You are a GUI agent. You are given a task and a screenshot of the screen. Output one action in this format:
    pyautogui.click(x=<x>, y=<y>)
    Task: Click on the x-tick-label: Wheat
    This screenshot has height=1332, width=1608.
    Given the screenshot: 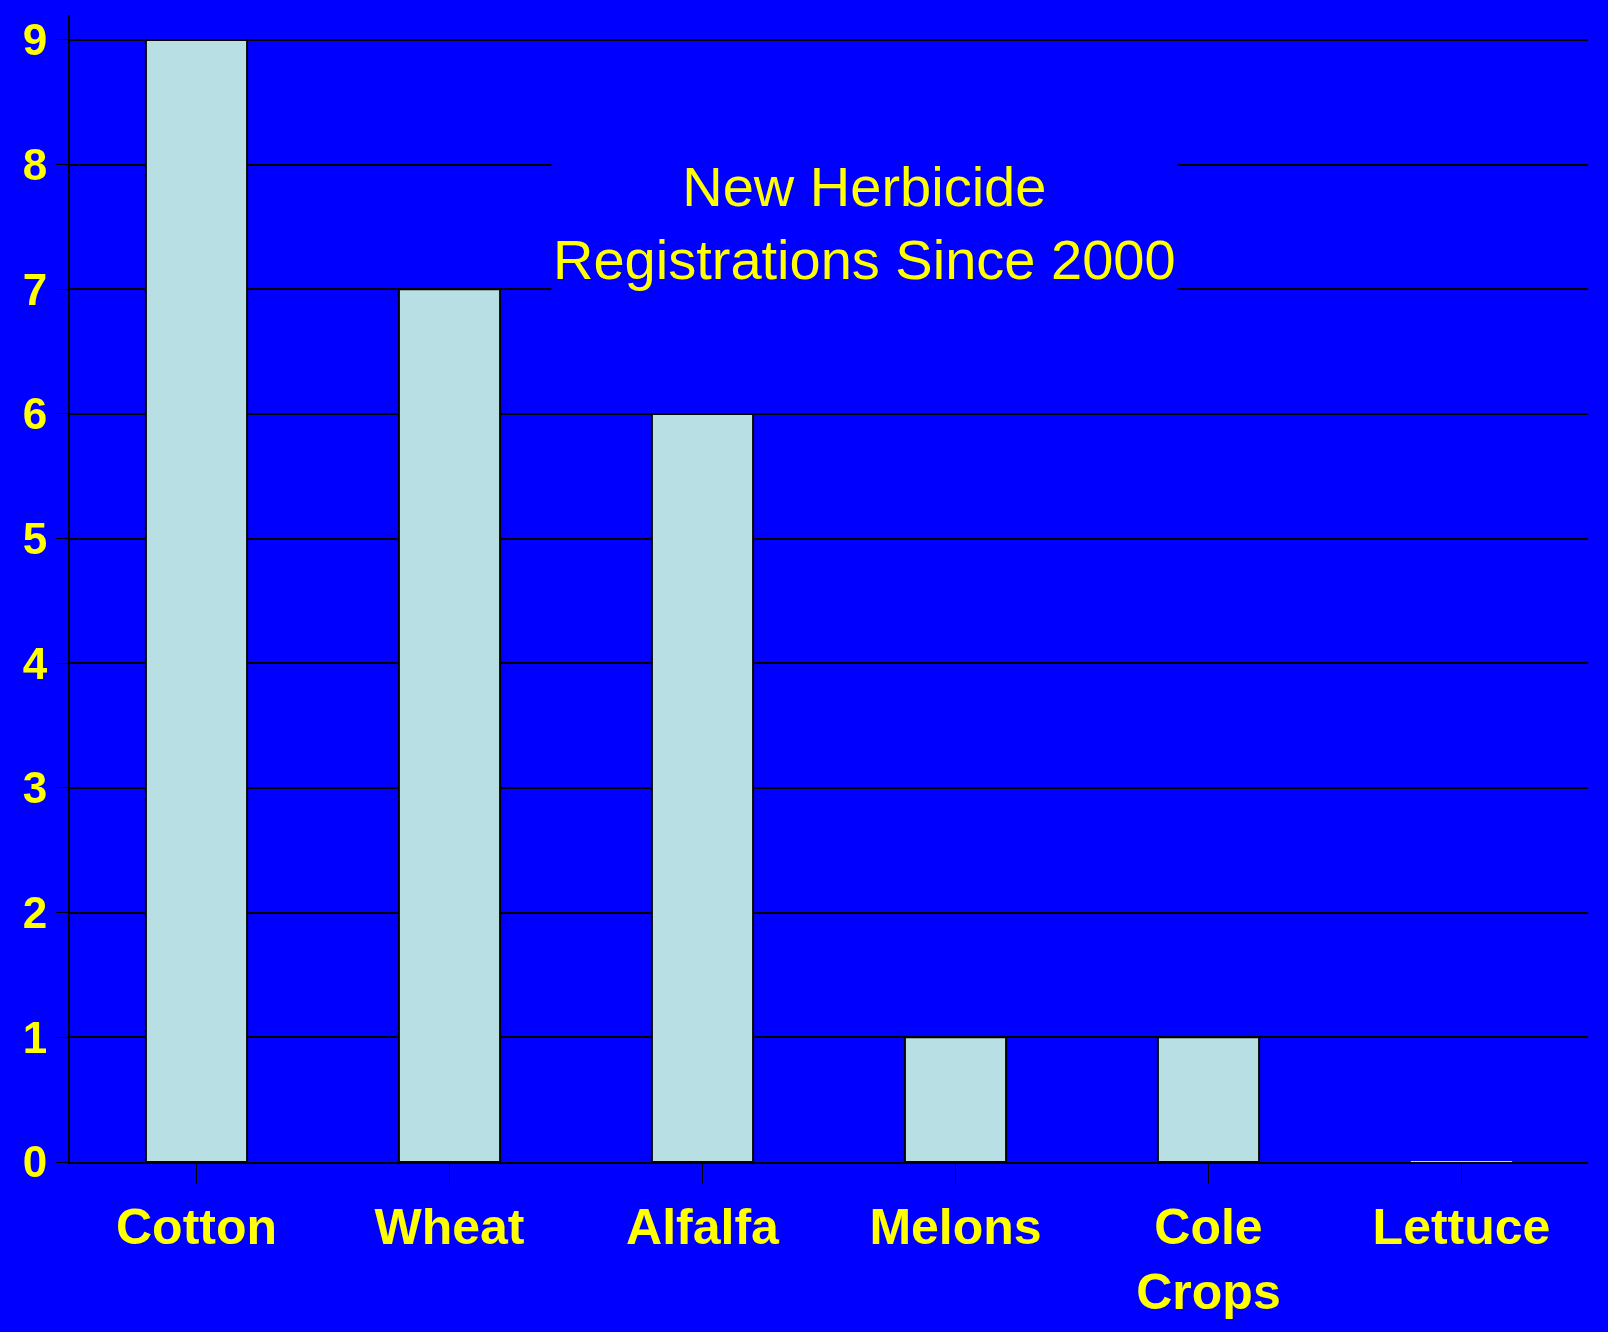 What is the action you would take?
    pyautogui.click(x=449, y=1227)
    